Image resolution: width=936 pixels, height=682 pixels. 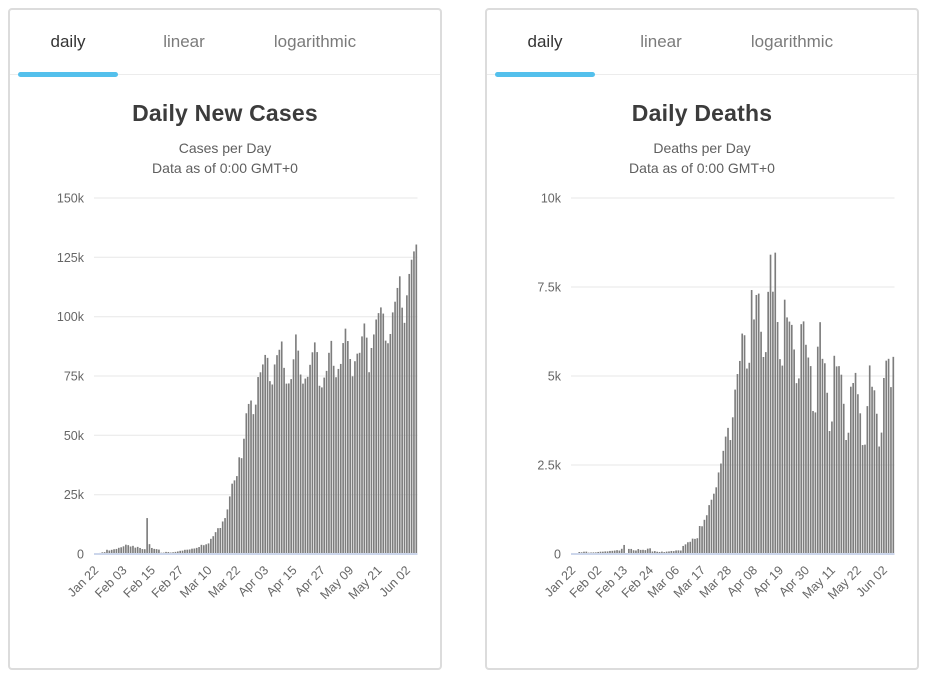 What do you see at coordinates (549, 466) in the screenshot?
I see `svg-text: 2.5k` at bounding box center [549, 466].